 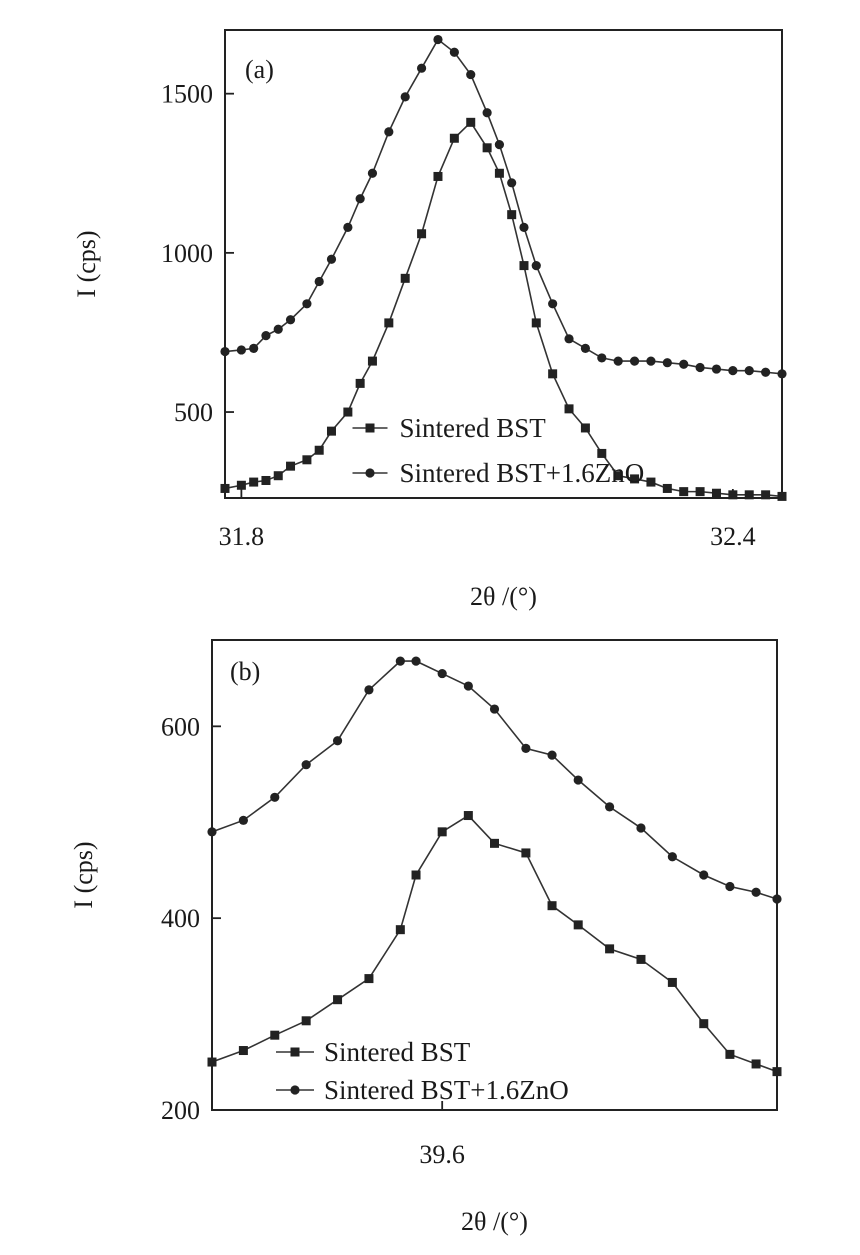 I want to click on series-line, so click(x=494, y=780).